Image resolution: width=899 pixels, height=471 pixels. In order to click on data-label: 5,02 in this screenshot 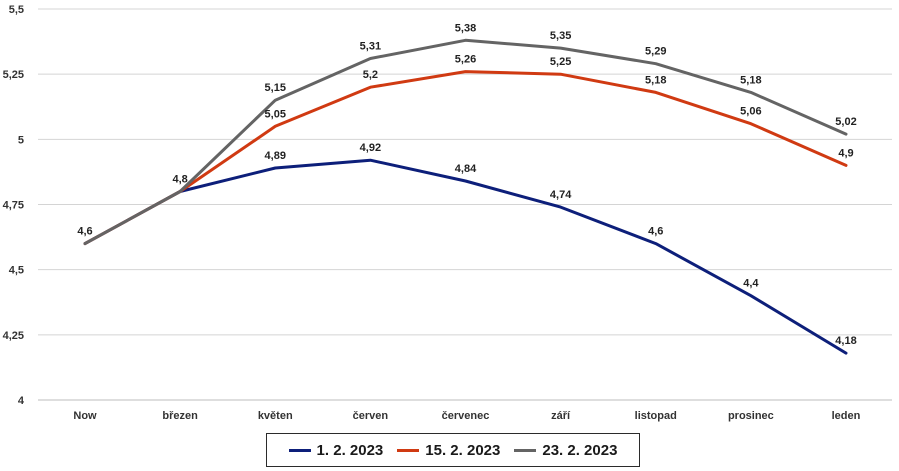, I will do `click(845, 122)`.